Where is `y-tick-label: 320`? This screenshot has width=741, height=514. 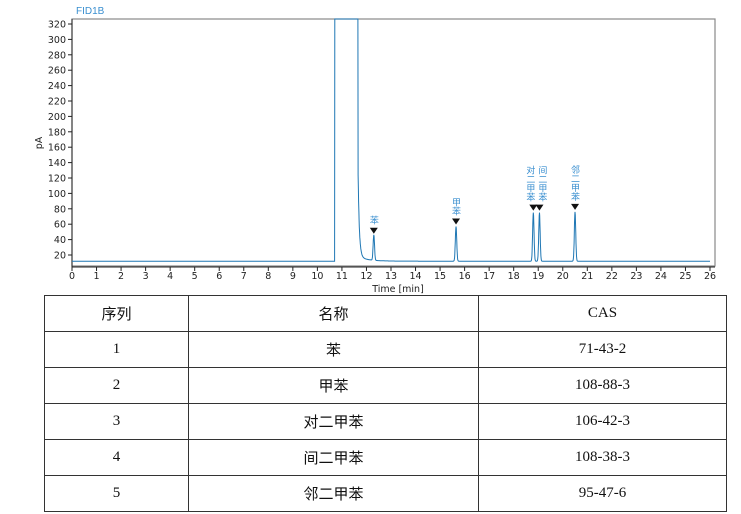
y-tick-label: 320 is located at coordinates (57, 25).